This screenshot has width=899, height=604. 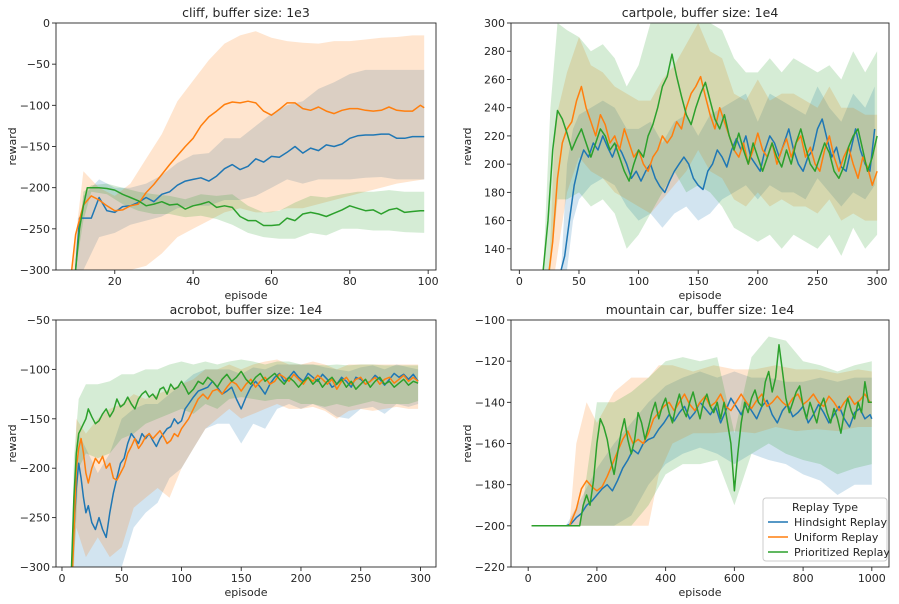 I want to click on legend-label: Uniform Replay, so click(x=836, y=537).